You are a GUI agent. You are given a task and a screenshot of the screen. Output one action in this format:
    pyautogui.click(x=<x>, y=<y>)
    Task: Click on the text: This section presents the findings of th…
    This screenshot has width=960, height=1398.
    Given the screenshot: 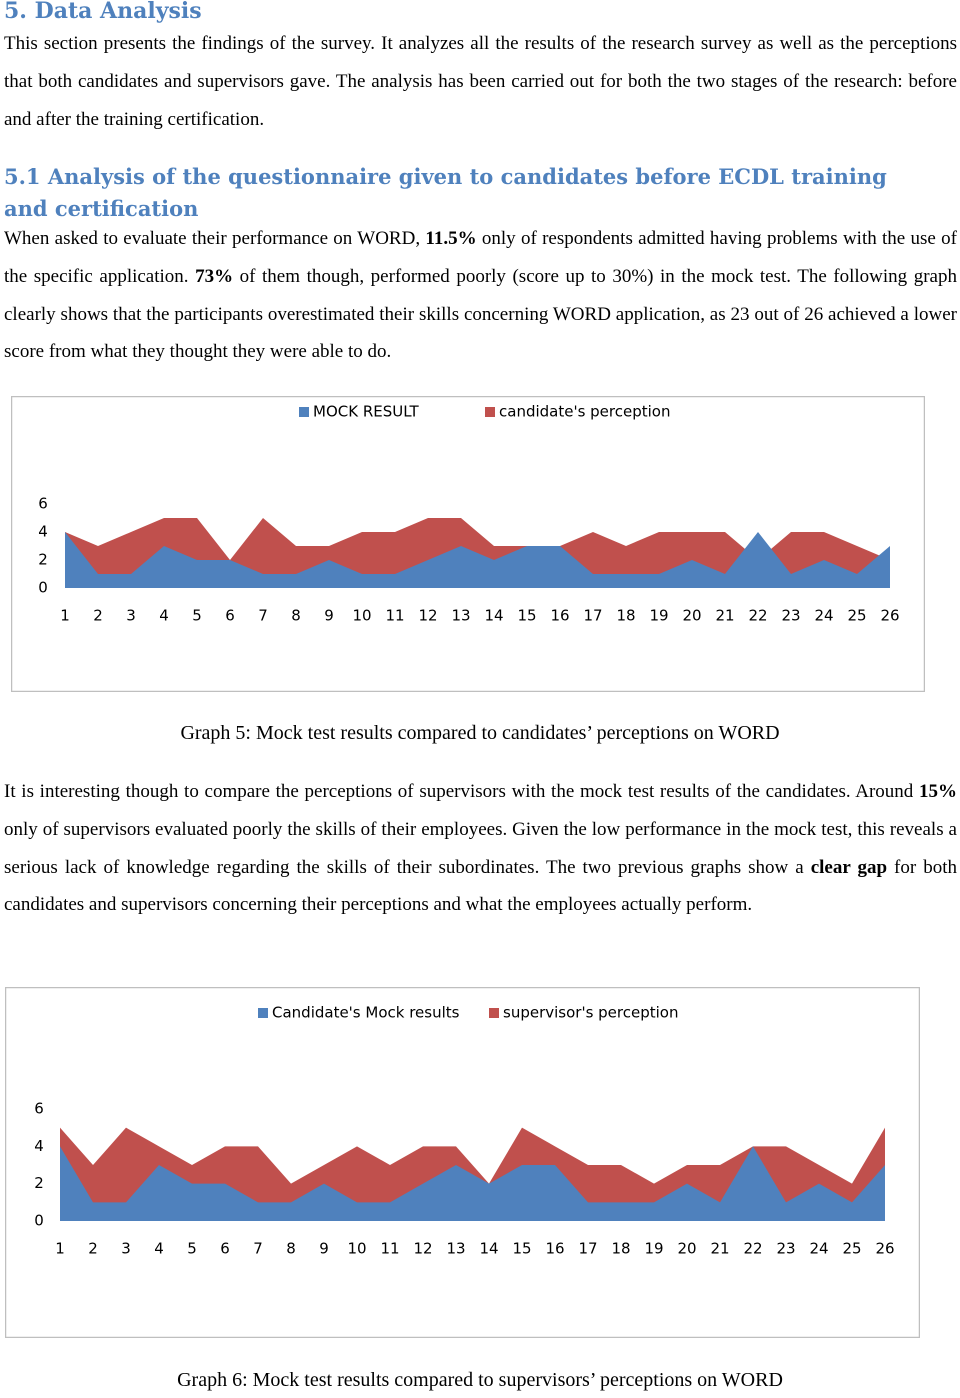 What is the action you would take?
    pyautogui.click(x=480, y=81)
    